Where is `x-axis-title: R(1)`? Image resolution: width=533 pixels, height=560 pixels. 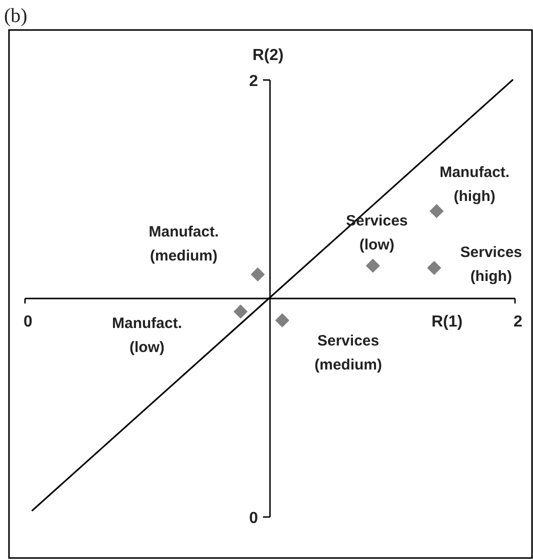 x-axis-title: R(1) is located at coordinates (447, 322).